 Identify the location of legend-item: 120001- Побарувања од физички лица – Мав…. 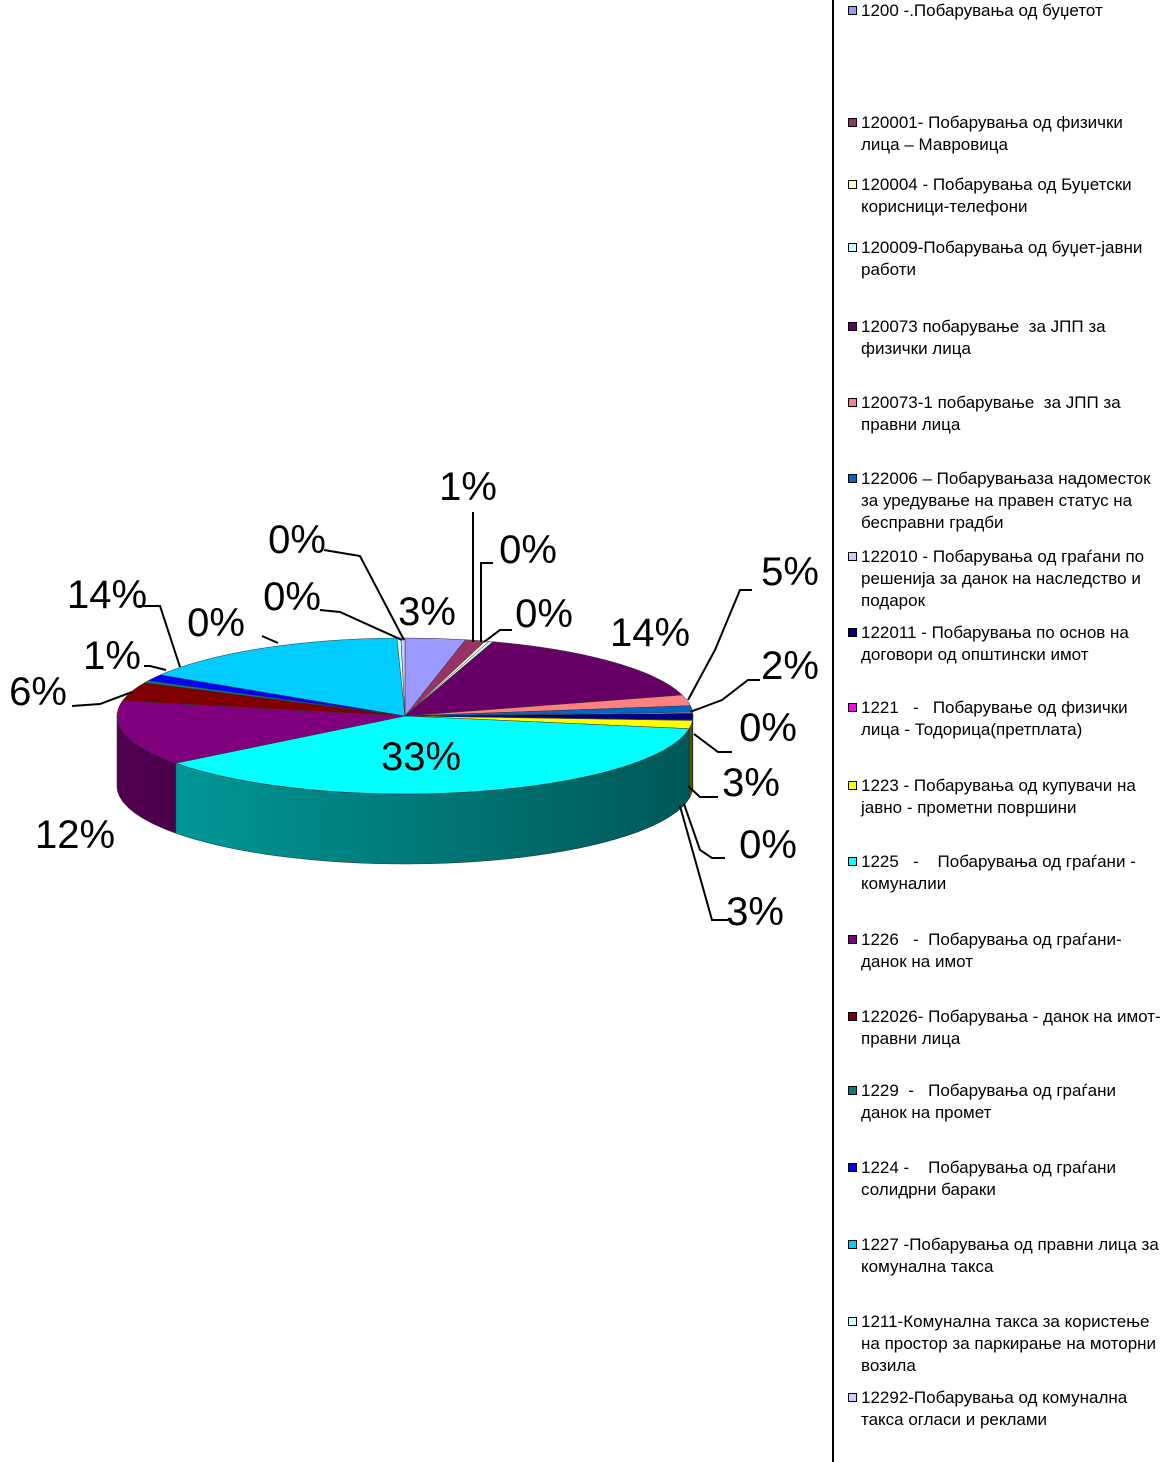
(1006, 134).